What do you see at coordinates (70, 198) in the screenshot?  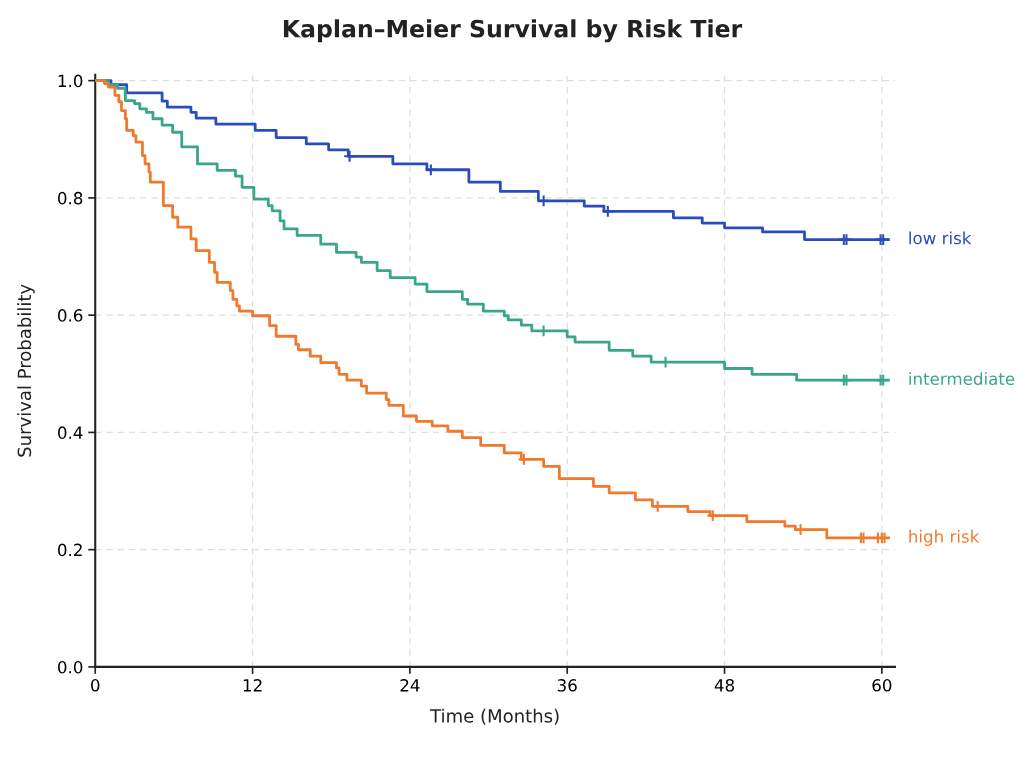 I see `y-tick-label: 0.8` at bounding box center [70, 198].